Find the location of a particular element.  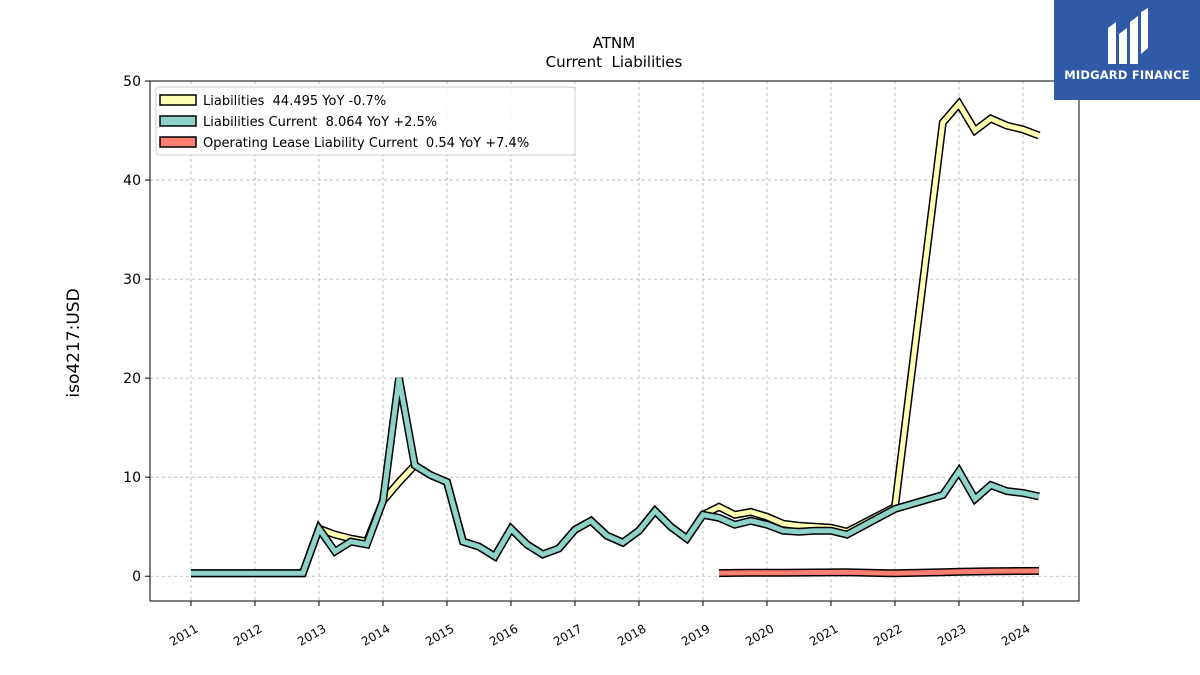

x-tick-label: 2023 is located at coordinates (951, 634).